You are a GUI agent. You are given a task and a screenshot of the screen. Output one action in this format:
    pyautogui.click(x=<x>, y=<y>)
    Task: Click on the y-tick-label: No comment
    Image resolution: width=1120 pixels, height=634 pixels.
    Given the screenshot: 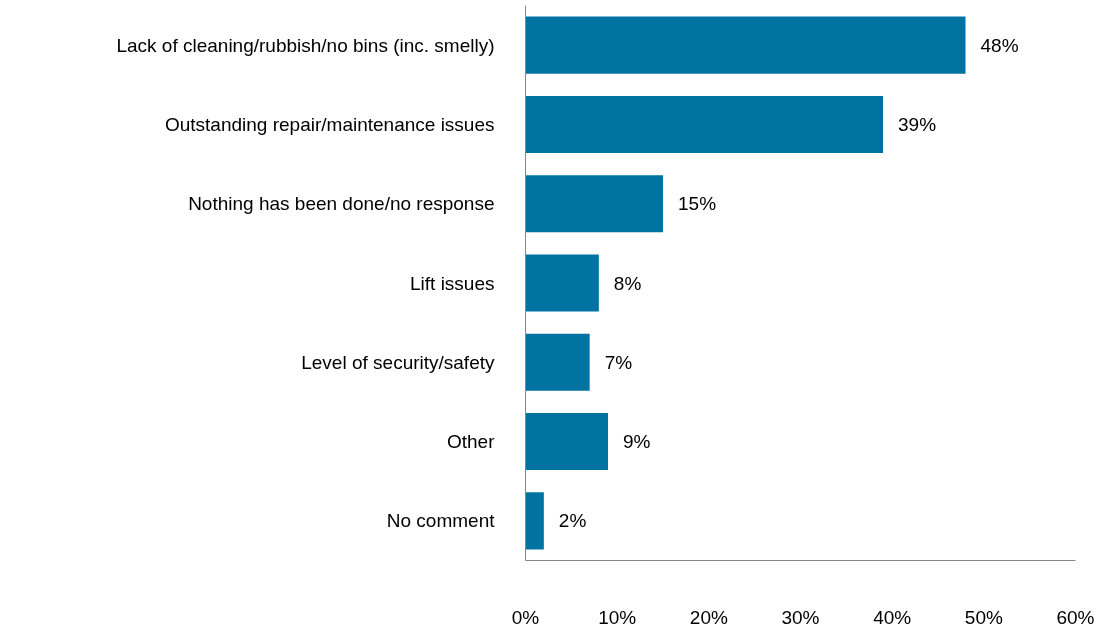 What is the action you would take?
    pyautogui.click(x=441, y=521)
    